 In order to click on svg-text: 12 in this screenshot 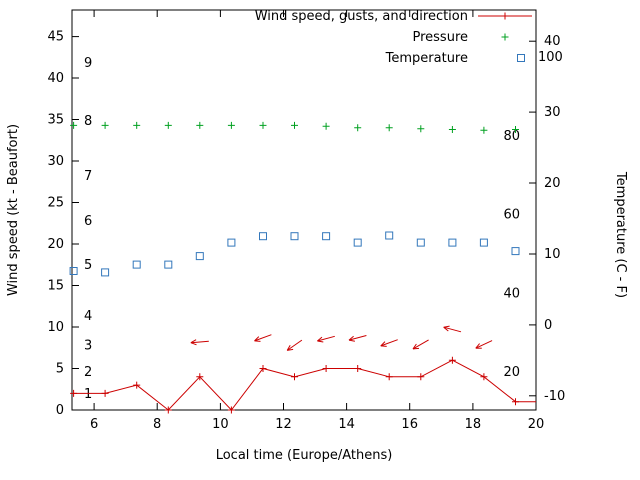, I will do `click(283, 424)`.